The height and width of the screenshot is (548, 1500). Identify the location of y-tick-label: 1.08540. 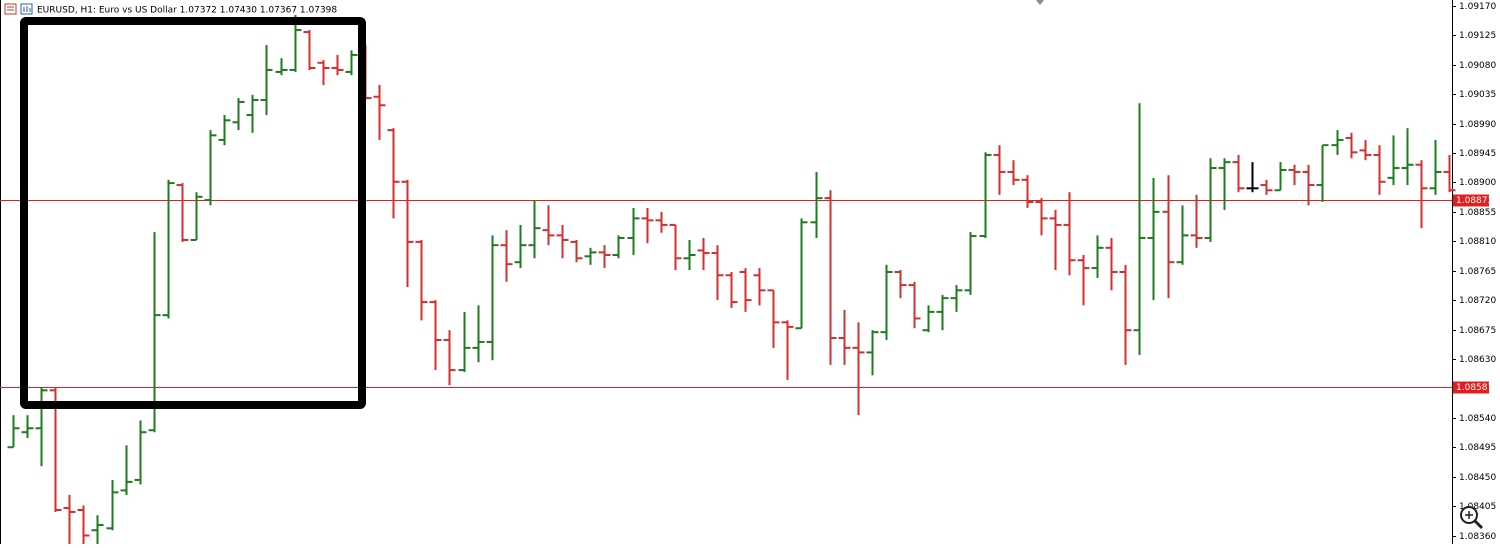
(1477, 419).